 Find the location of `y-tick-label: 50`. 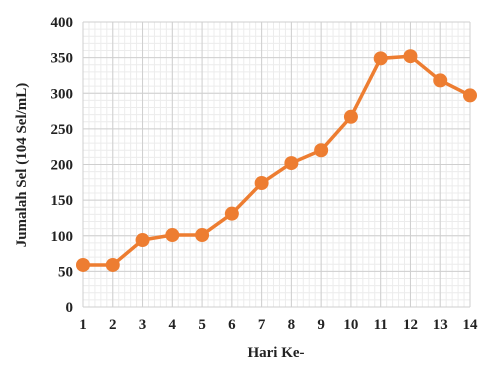

y-tick-label: 50 is located at coordinates (65, 272).